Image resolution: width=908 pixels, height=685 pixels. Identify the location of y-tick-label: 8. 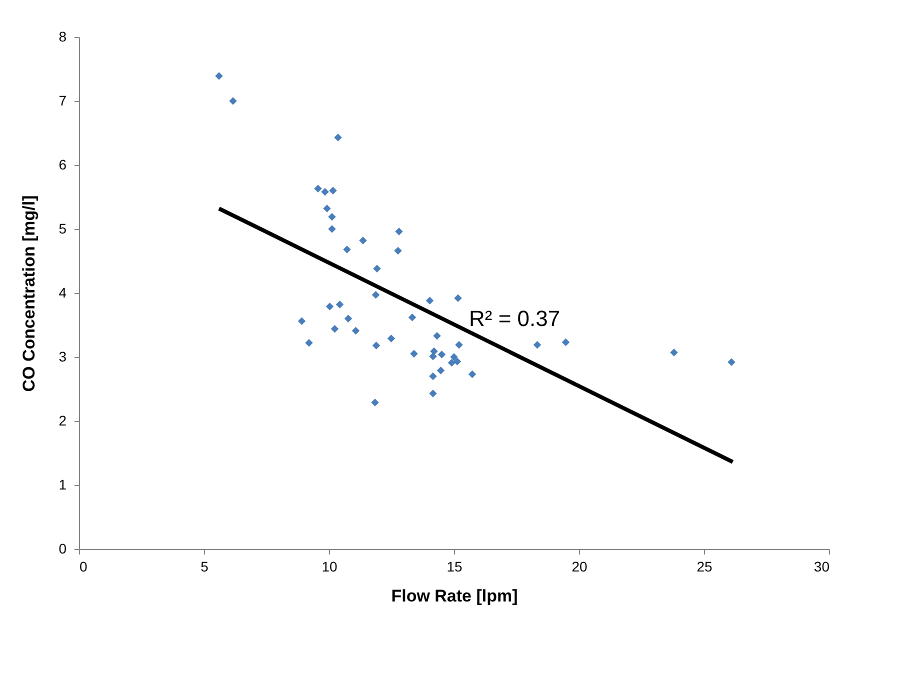
(62, 36).